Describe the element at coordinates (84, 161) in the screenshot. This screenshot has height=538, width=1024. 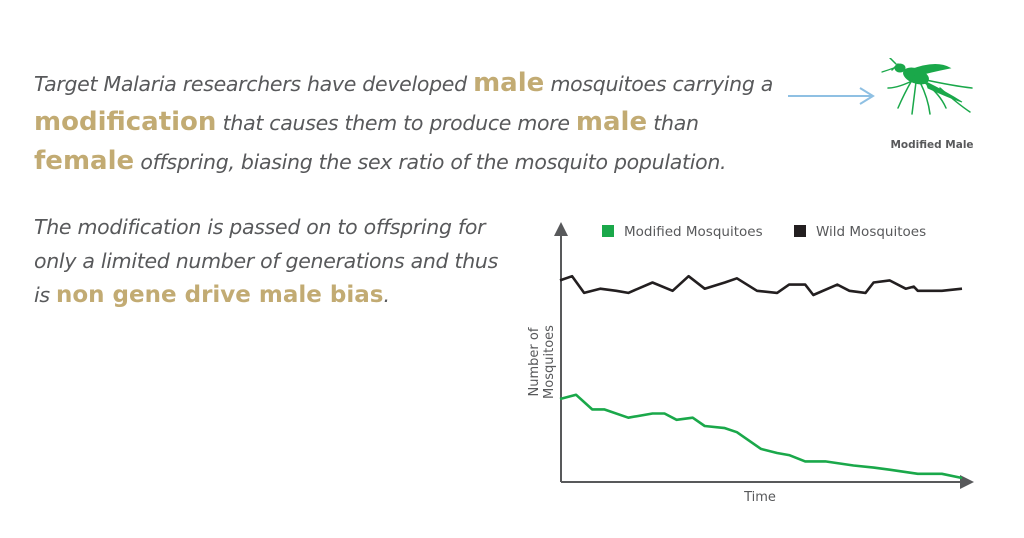
I see `highlight-female: female` at that location.